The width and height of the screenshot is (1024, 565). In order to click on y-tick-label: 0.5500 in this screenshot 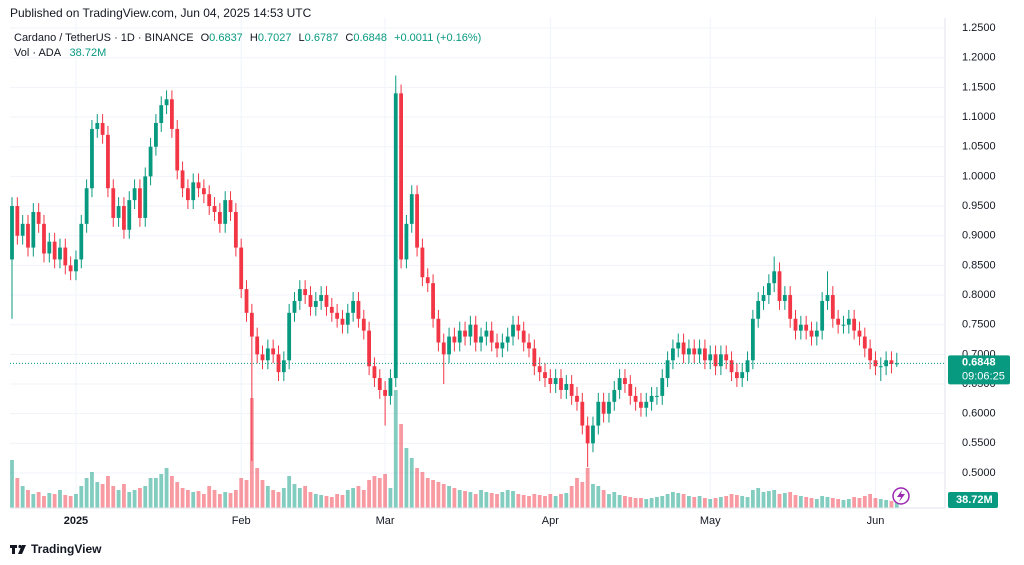, I will do `click(979, 443)`.